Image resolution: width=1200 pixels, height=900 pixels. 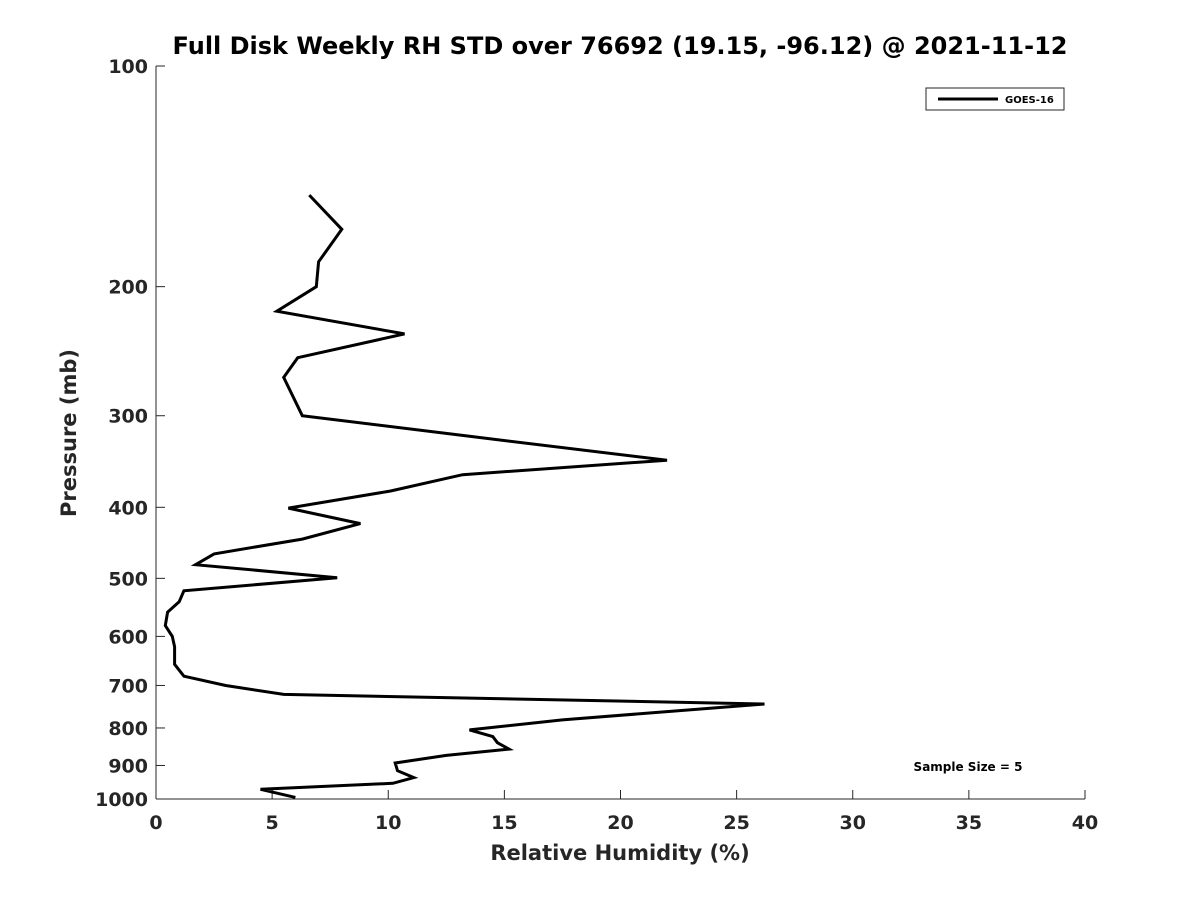 I want to click on y-tick-label: 300, so click(x=128, y=417).